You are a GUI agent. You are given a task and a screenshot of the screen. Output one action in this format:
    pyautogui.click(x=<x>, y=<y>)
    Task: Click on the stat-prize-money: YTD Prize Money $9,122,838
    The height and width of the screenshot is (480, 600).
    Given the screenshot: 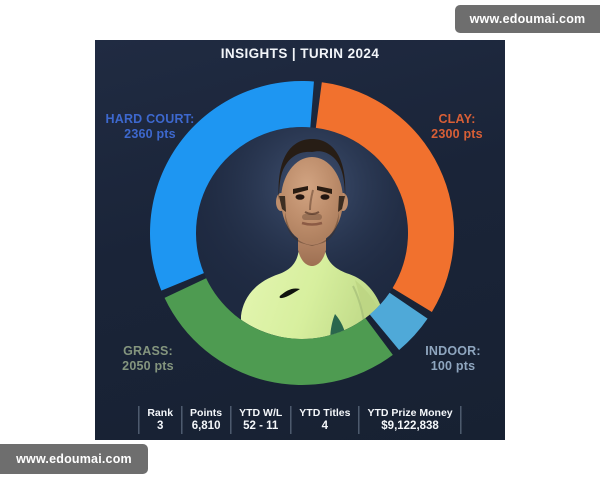 What is the action you would take?
    pyautogui.click(x=410, y=420)
    